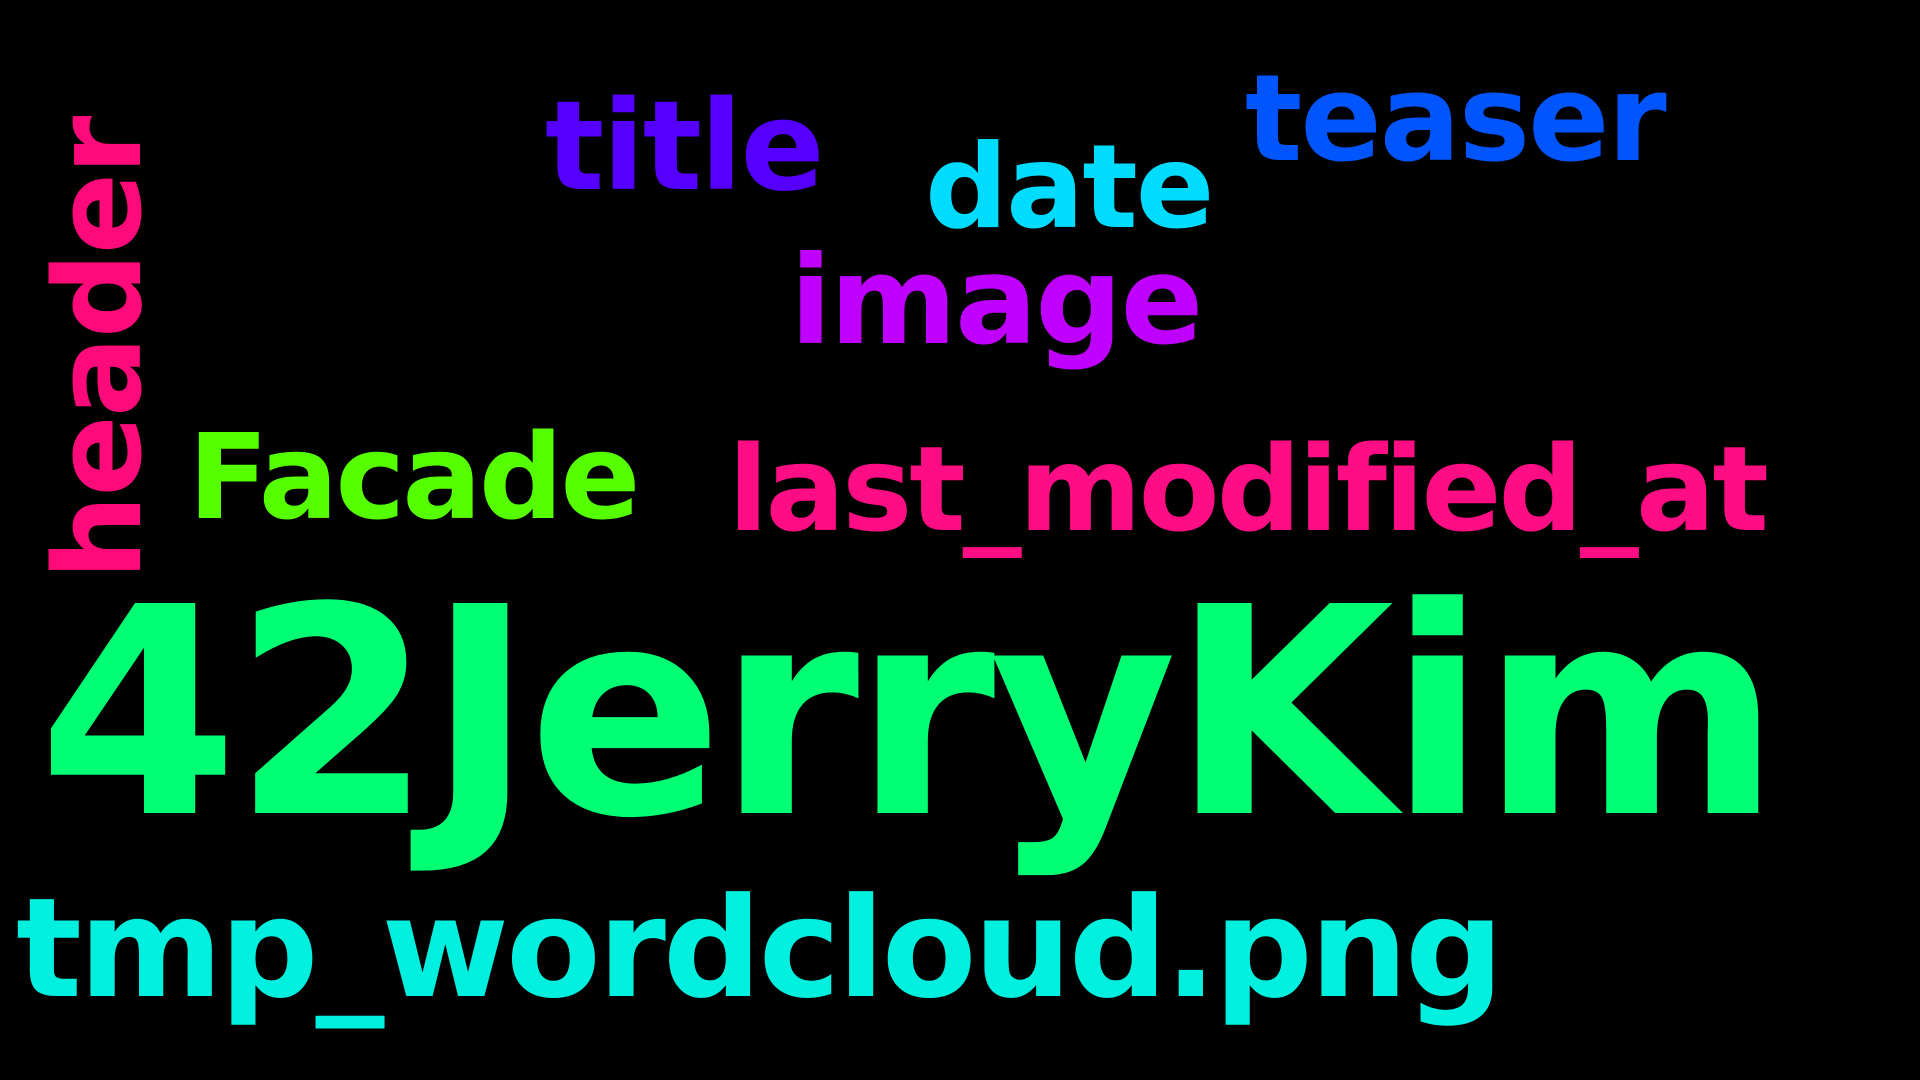 This screenshot has height=1080, width=1920. Describe the element at coordinates (1456, 119) in the screenshot. I see `word-teaser: teaser` at that location.